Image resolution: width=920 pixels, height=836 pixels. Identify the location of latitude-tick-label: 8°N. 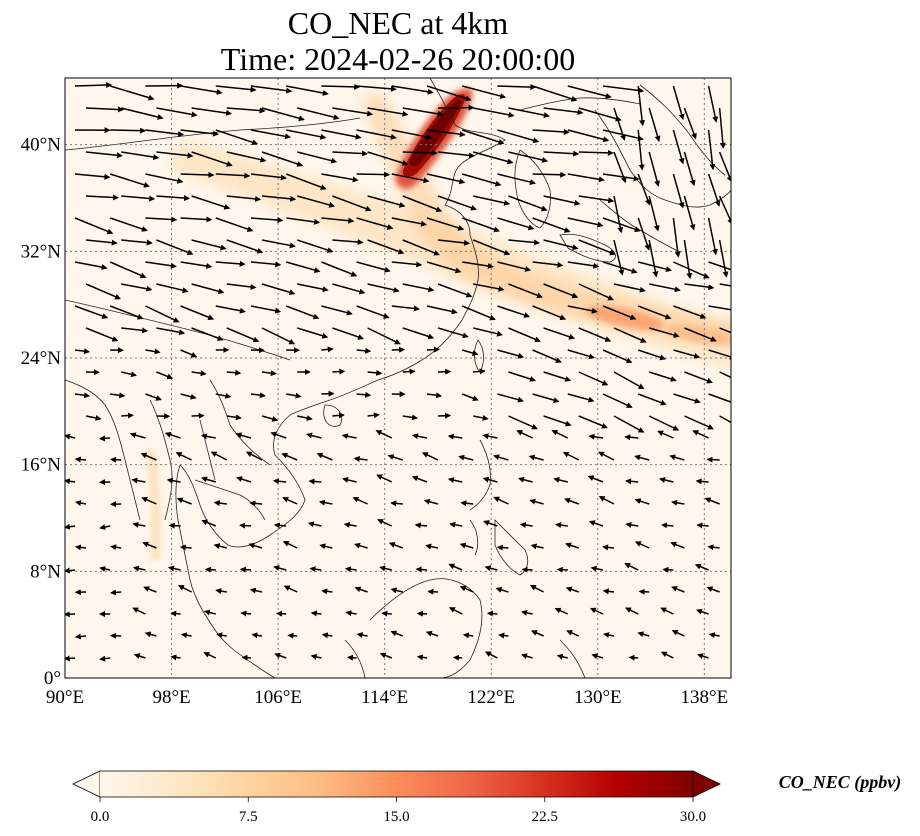
(45, 571).